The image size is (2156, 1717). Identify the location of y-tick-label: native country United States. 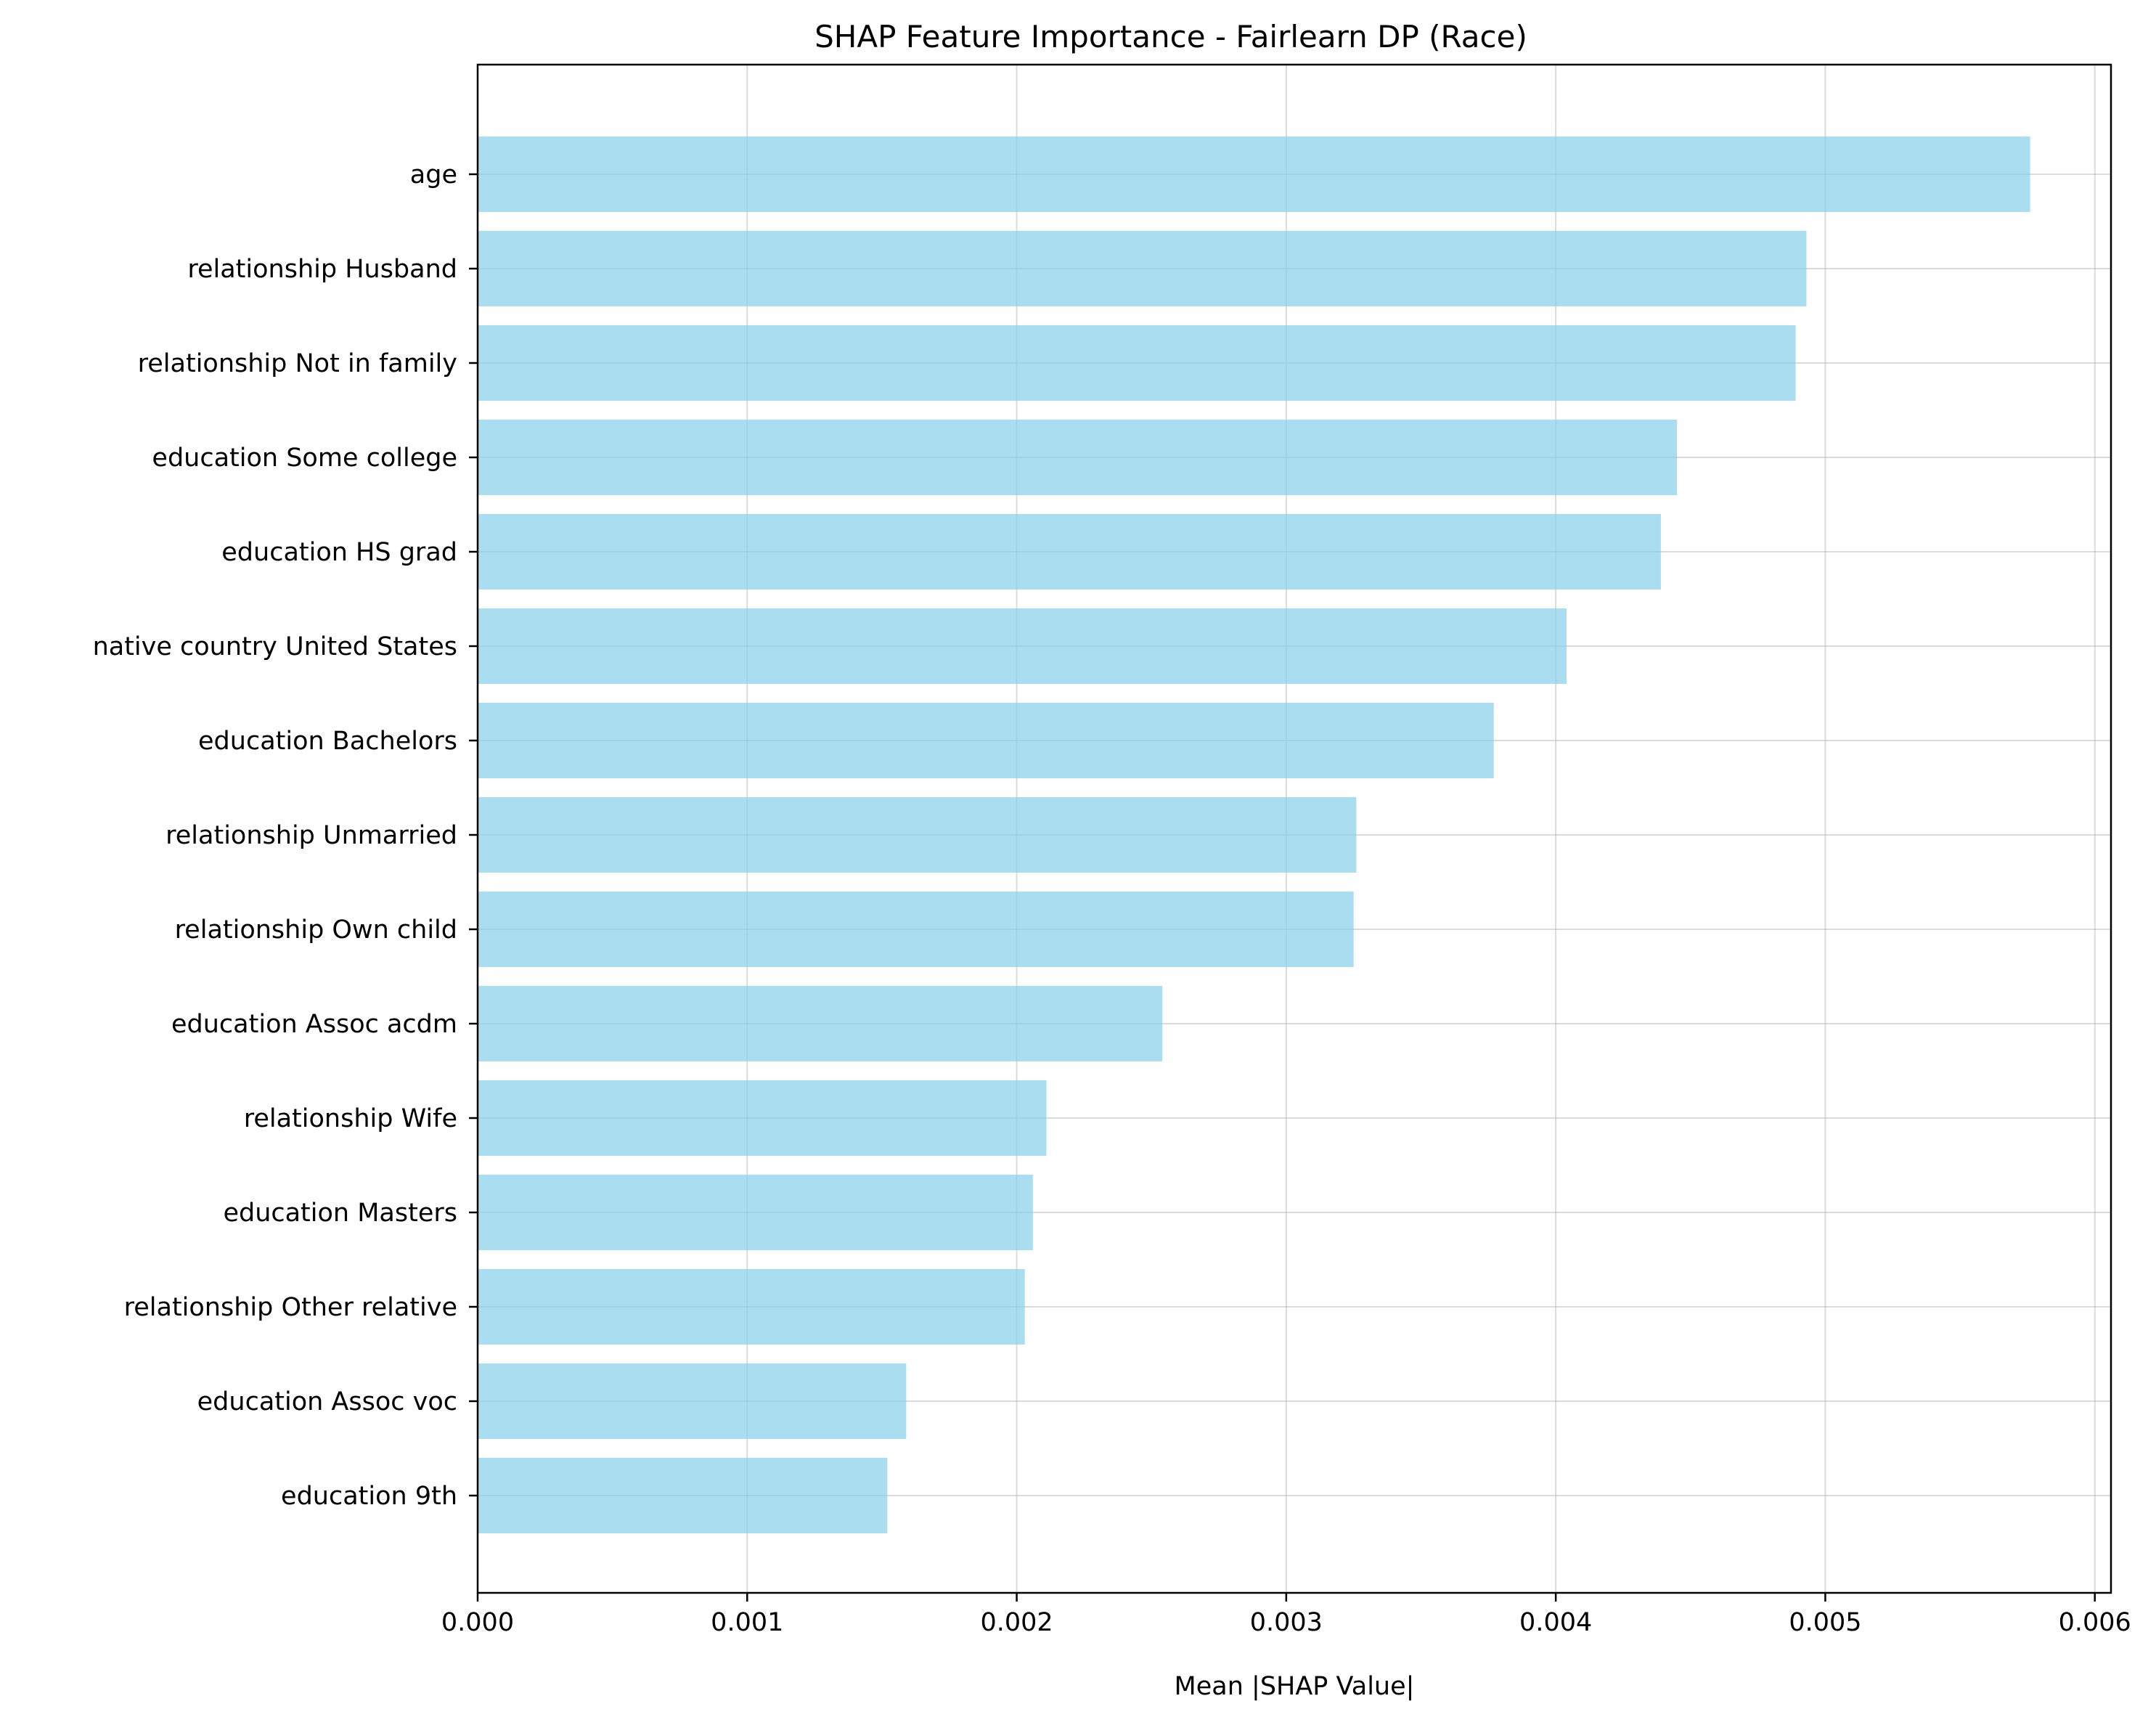
(275, 646).